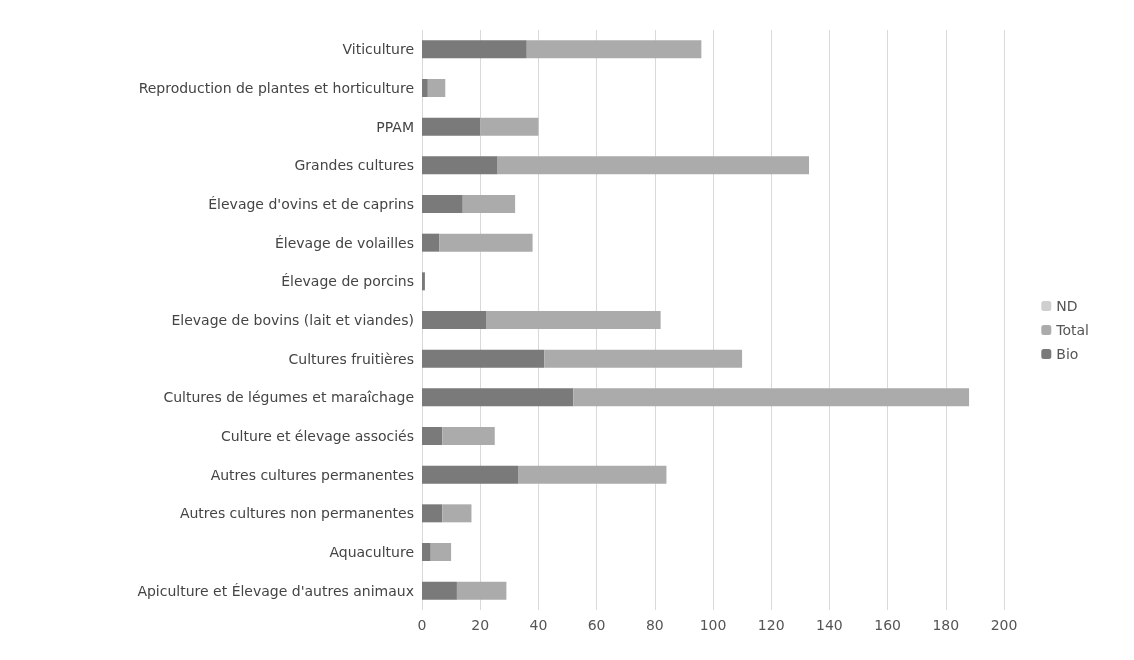 The image size is (1134, 660). I want to click on y-tick-label: Aquaculture, so click(371, 552).